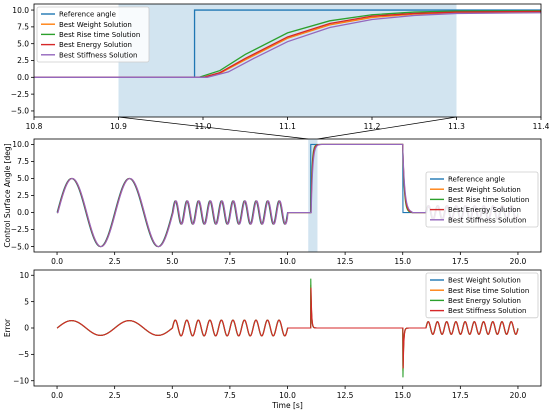 The width and height of the screenshot is (550, 411). Describe the element at coordinates (23, 60) in the screenshot. I see `zoom-ytick-label: 2.5` at that location.